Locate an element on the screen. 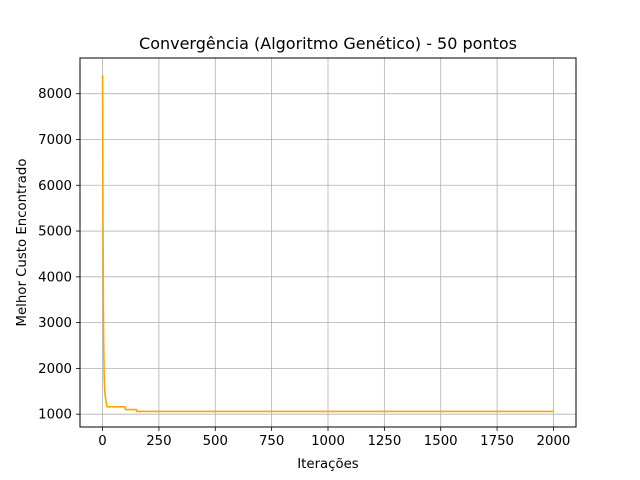 Image resolution: width=640 pixels, height=480 pixels. x-tick-label: 500 is located at coordinates (215, 441).